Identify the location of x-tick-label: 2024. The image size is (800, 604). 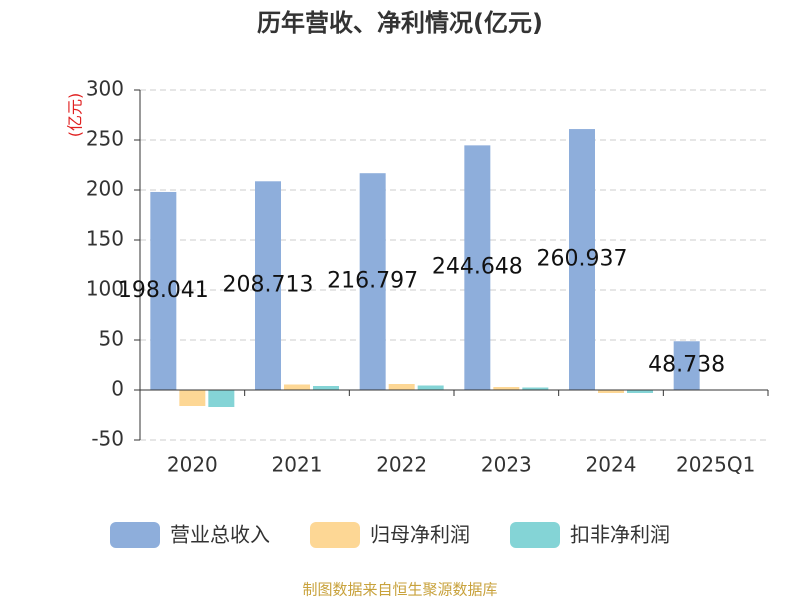
(611, 465).